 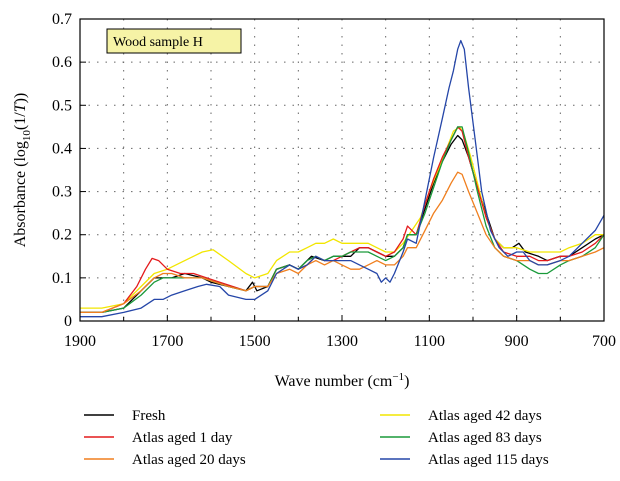 What do you see at coordinates (485, 438) in the screenshot?
I see `legend-label: Atlas aged 83 days` at bounding box center [485, 438].